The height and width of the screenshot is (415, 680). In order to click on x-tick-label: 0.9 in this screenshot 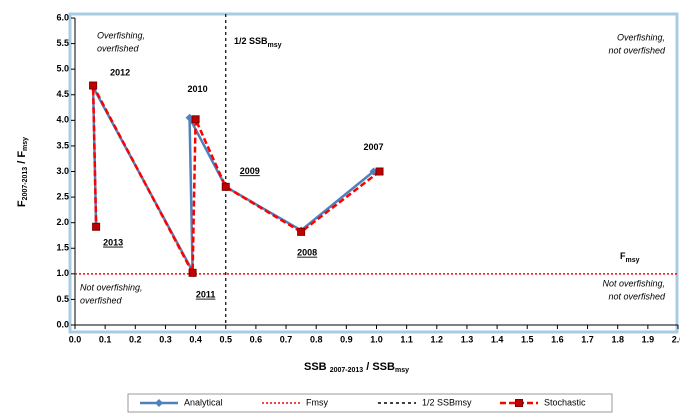, I will do `click(346, 339)`.